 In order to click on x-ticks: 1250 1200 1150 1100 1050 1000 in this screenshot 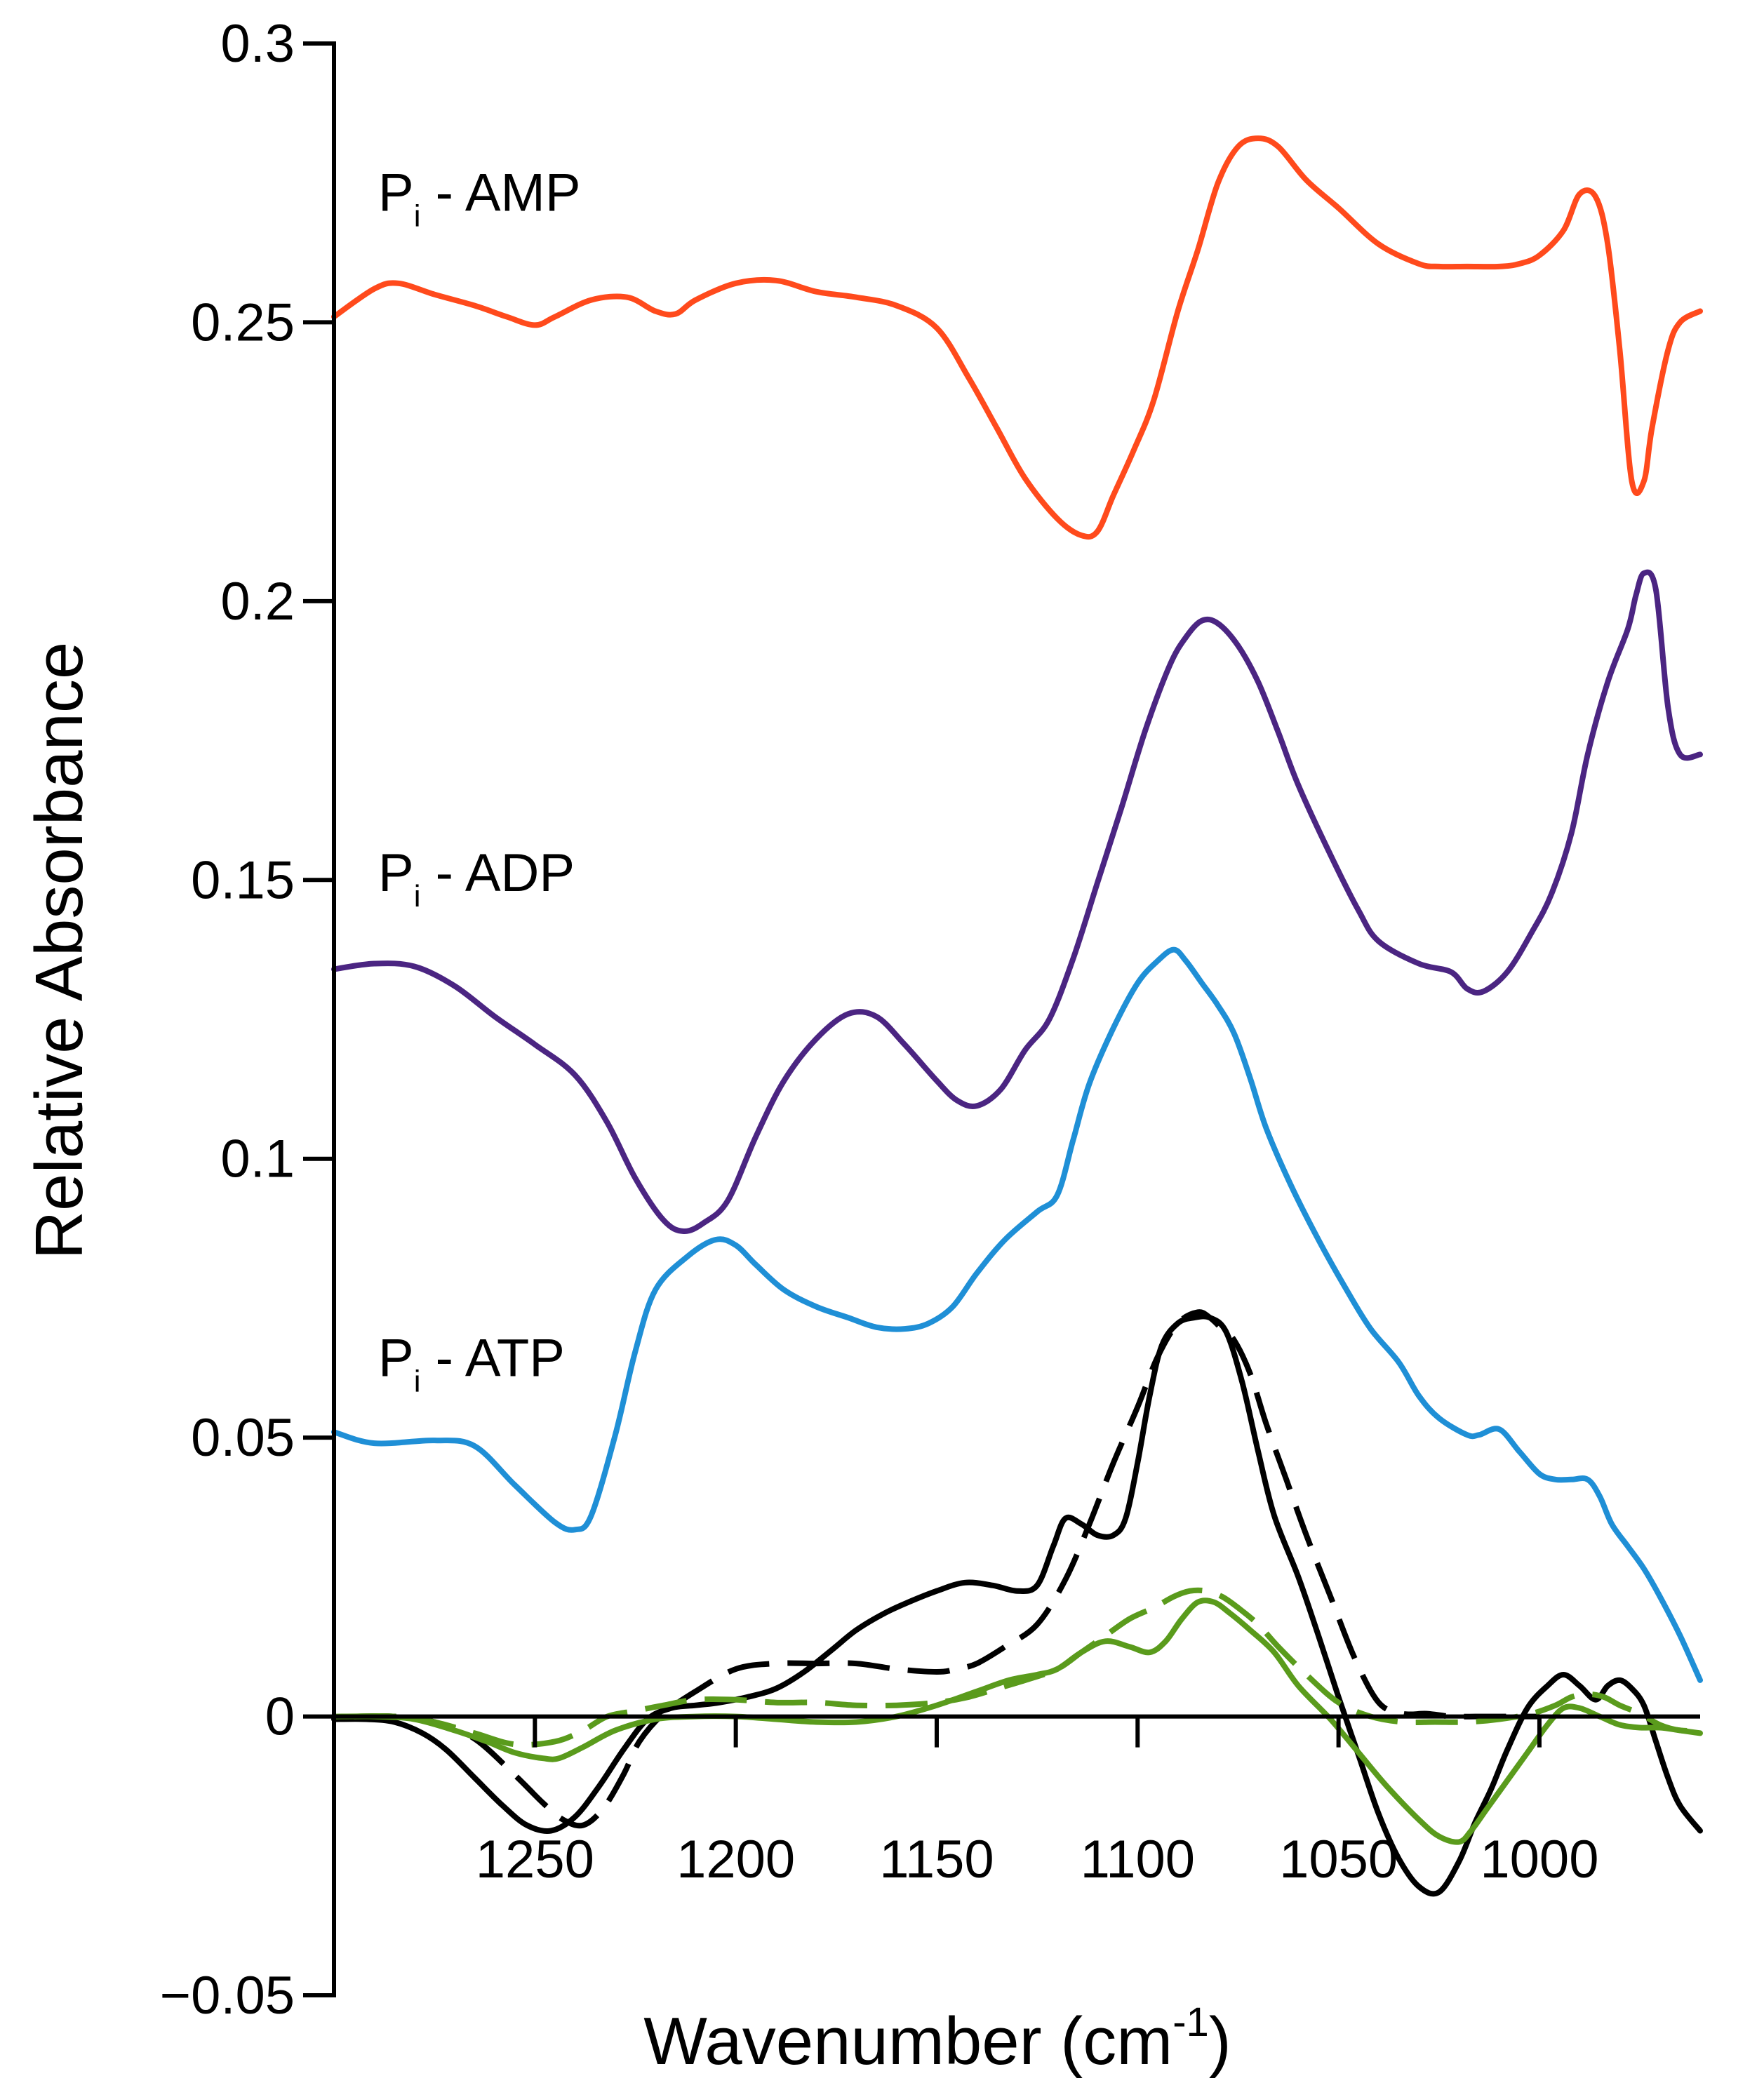, I will do `click(1037, 1802)`.